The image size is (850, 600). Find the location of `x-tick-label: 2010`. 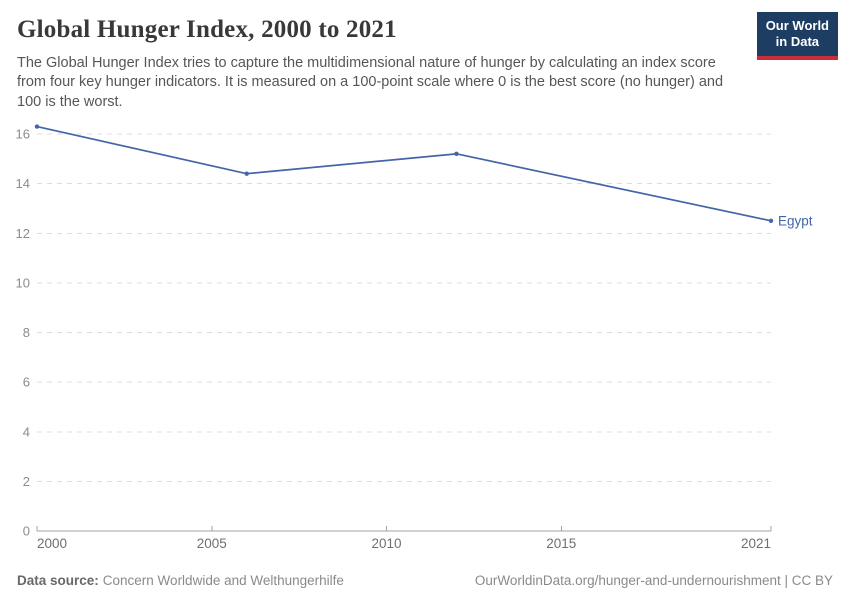

x-tick-label: 2010 is located at coordinates (387, 543).